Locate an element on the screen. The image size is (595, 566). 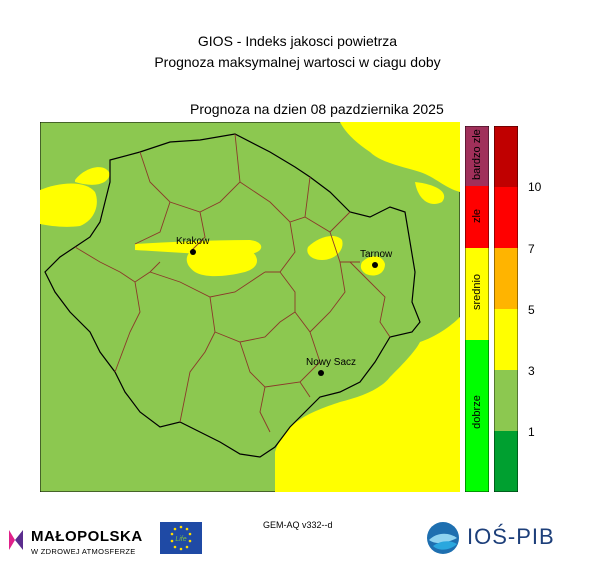
eu-life-logo: Life is located at coordinates (181, 538).